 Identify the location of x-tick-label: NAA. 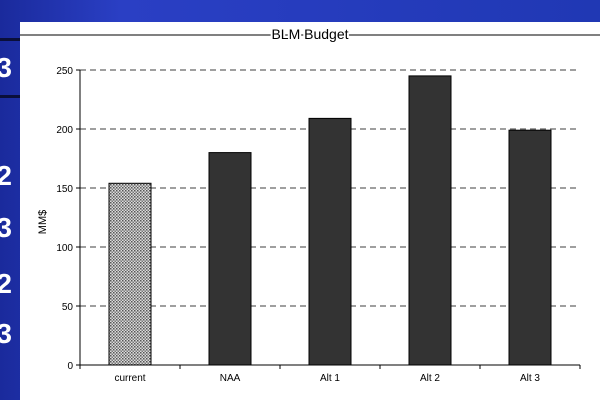
(230, 378).